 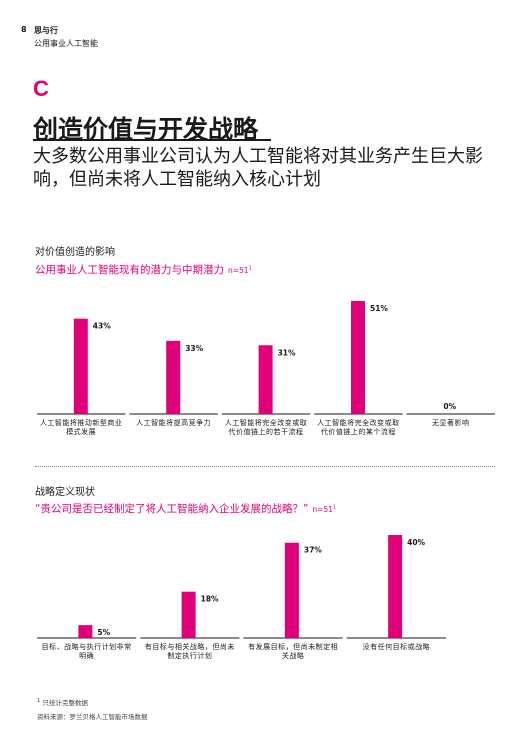 What do you see at coordinates (65, 703) in the screenshot?
I see `footnote-text: 只统计完整数据` at bounding box center [65, 703].